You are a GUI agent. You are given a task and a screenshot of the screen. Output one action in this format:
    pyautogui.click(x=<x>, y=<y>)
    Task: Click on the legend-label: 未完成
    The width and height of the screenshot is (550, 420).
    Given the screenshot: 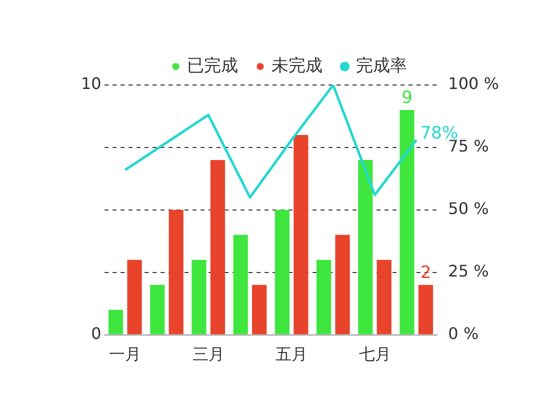 What is the action you would take?
    pyautogui.click(x=296, y=66)
    